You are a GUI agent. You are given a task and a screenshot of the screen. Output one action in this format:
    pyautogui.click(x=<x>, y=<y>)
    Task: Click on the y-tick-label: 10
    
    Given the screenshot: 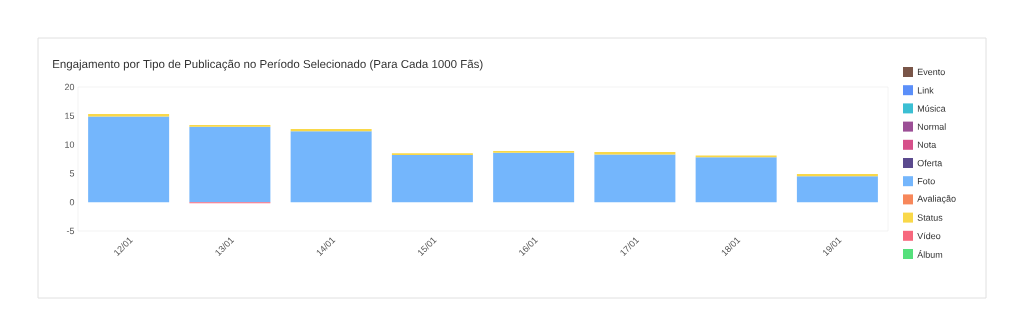 What is the action you would take?
    pyautogui.click(x=70, y=144)
    